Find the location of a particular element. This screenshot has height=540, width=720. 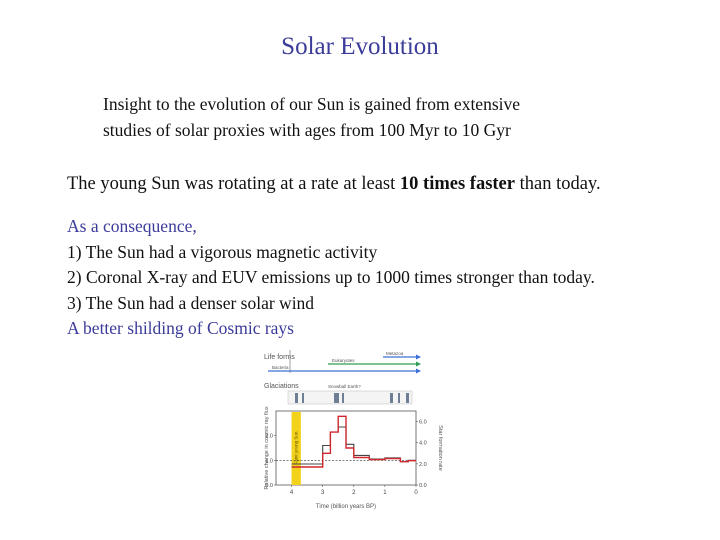

eukaryotes-label: Eukaryotes is located at coordinates (343, 360).